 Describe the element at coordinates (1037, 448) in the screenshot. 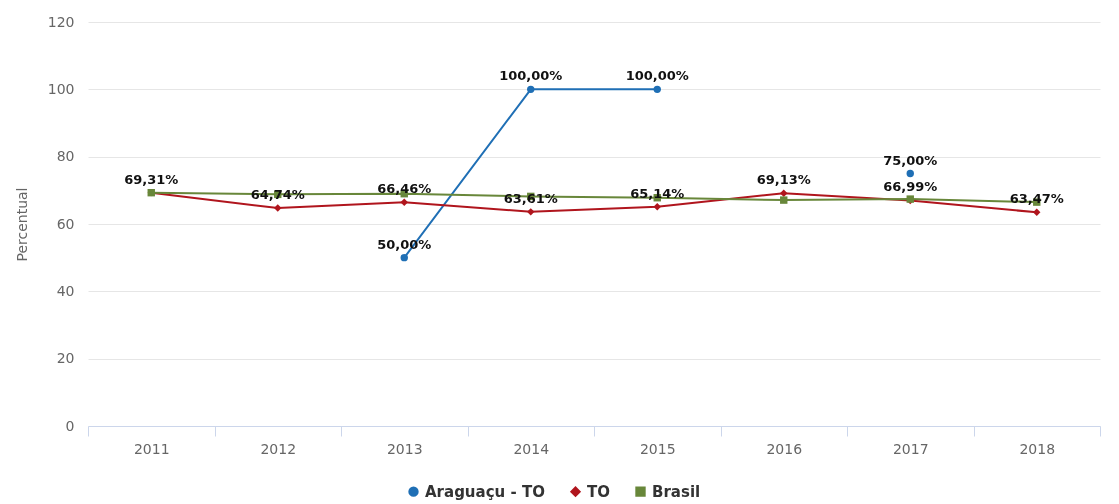

I see `x-tick-label: 2018` at that location.